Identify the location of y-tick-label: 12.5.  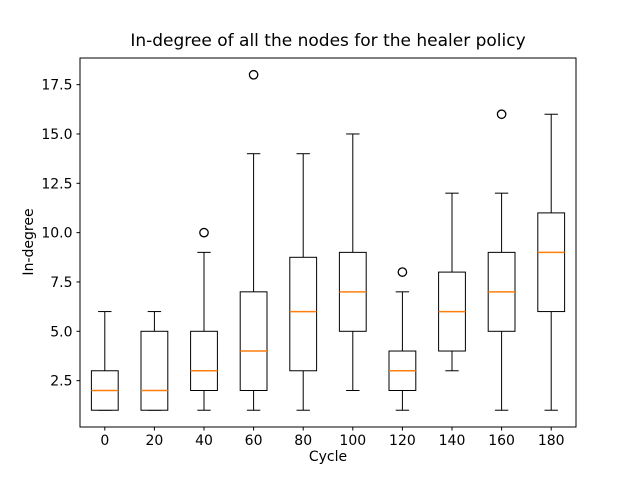
(56, 184).